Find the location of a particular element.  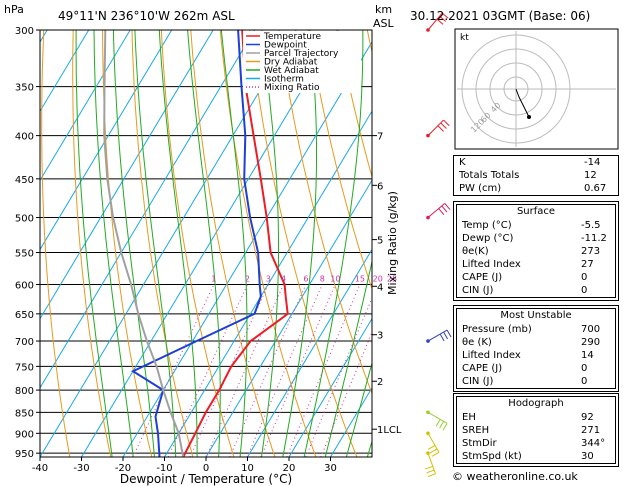

legend-background is located at coordinates (302, 62).